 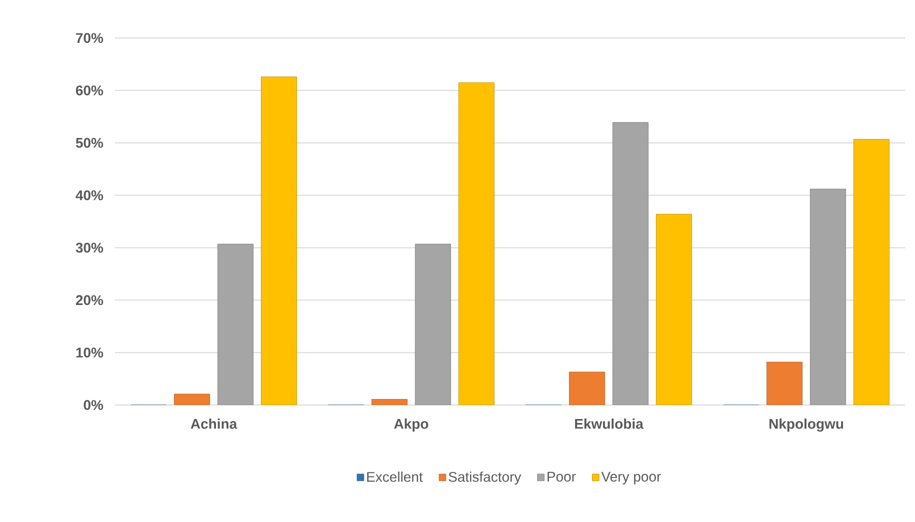 I want to click on y-tick-label: 10%, so click(x=90, y=353).